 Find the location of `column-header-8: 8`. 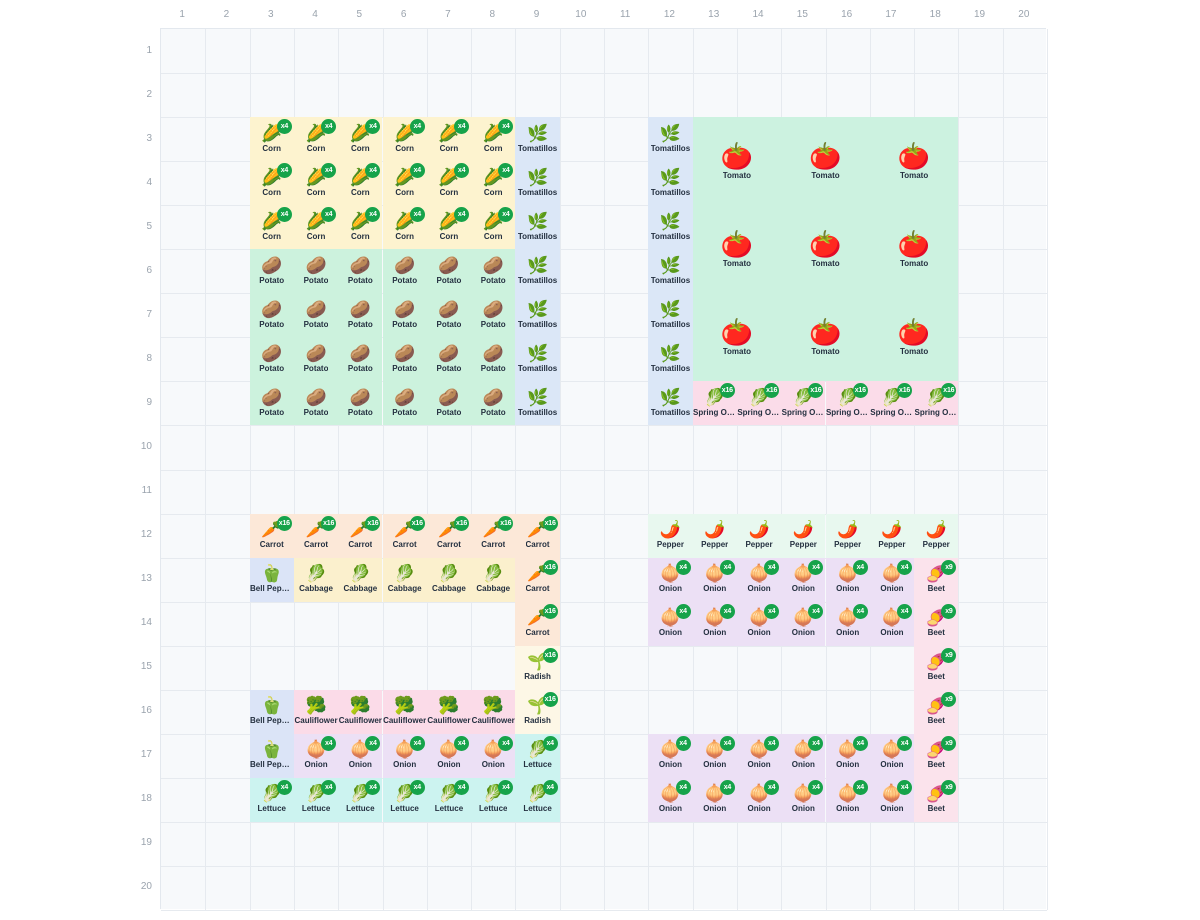

column-header-8: 8 is located at coordinates (492, 14).